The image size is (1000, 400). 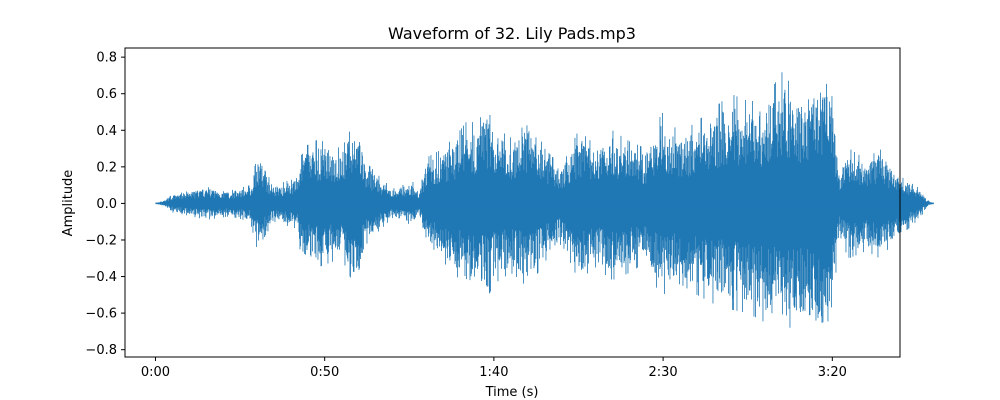 I want to click on x-tick-label: 0:50, so click(x=324, y=372).